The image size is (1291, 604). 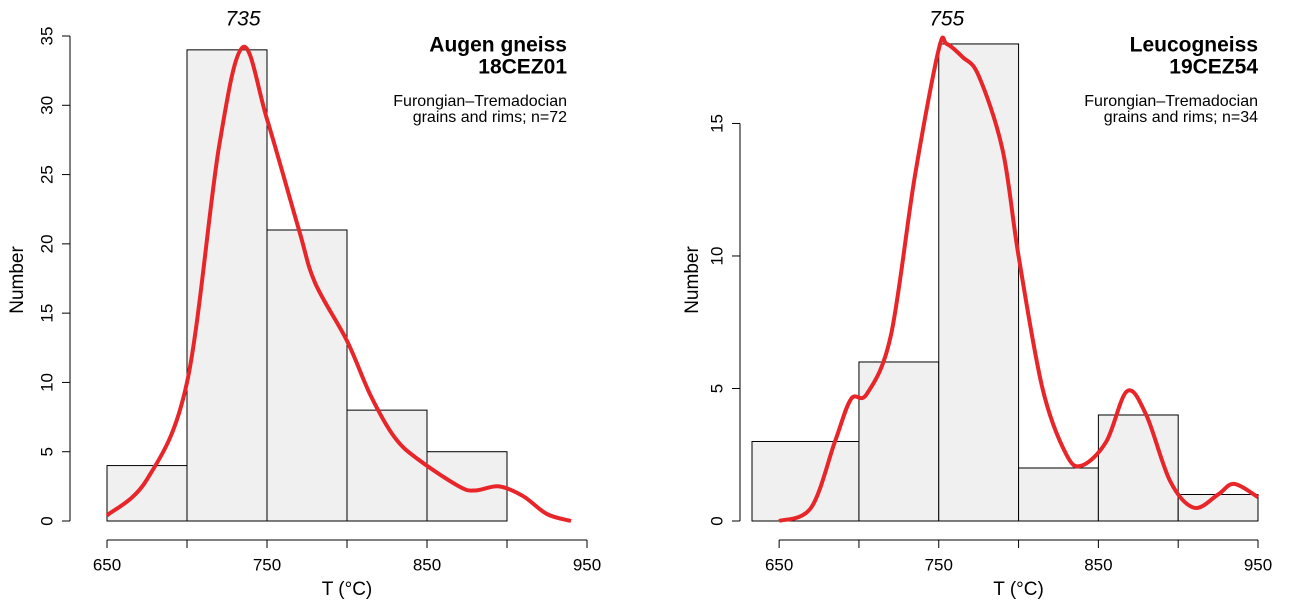 What do you see at coordinates (1213, 67) in the screenshot?
I see `subtitle: 19CEZ54` at bounding box center [1213, 67].